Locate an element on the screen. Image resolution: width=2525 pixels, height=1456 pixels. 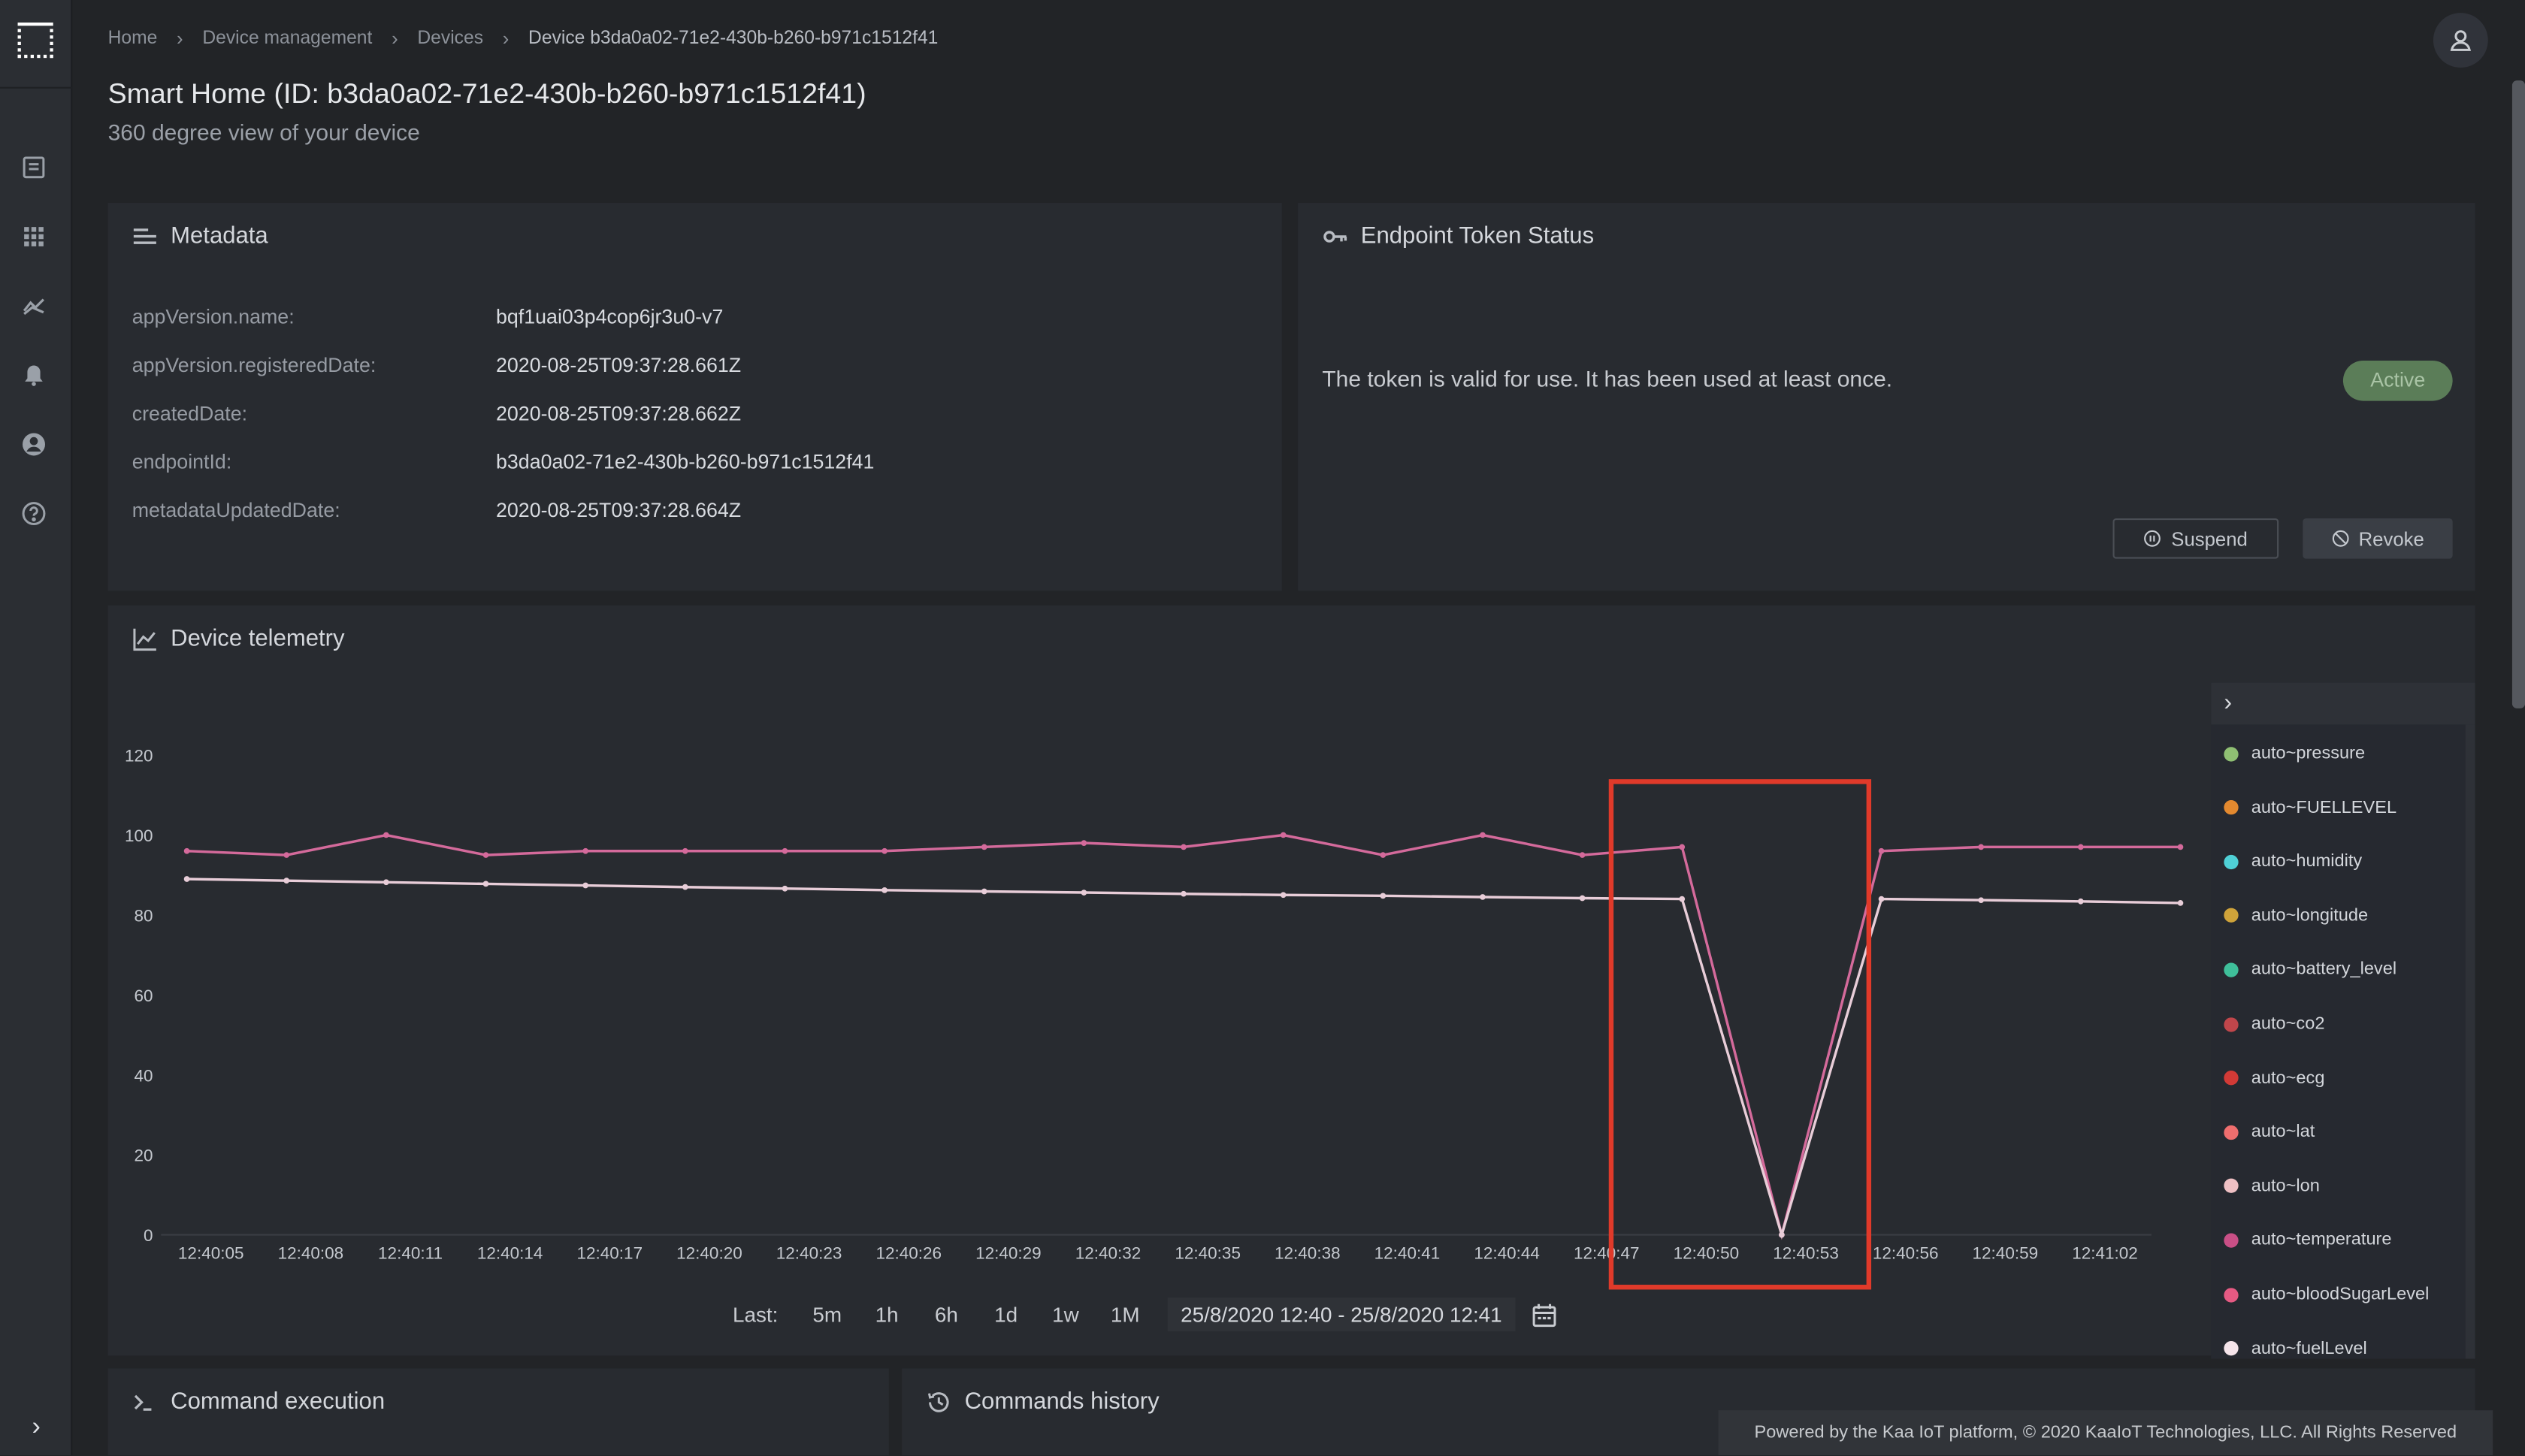
range-1w-button: 1w is located at coordinates (1065, 1314).